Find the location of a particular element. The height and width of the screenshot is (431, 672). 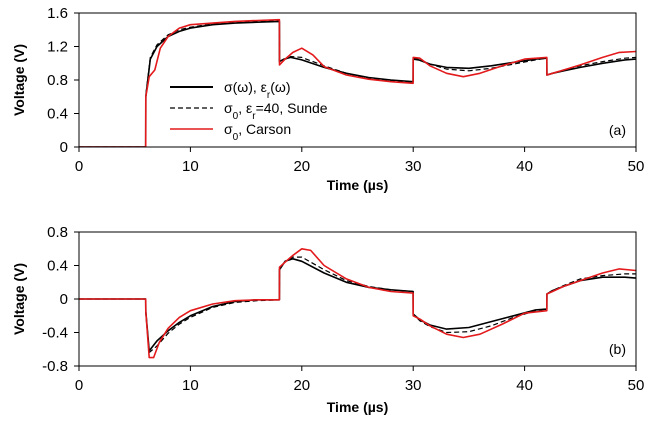

legend-text-part: =40, Sunde is located at coordinates (292, 108).